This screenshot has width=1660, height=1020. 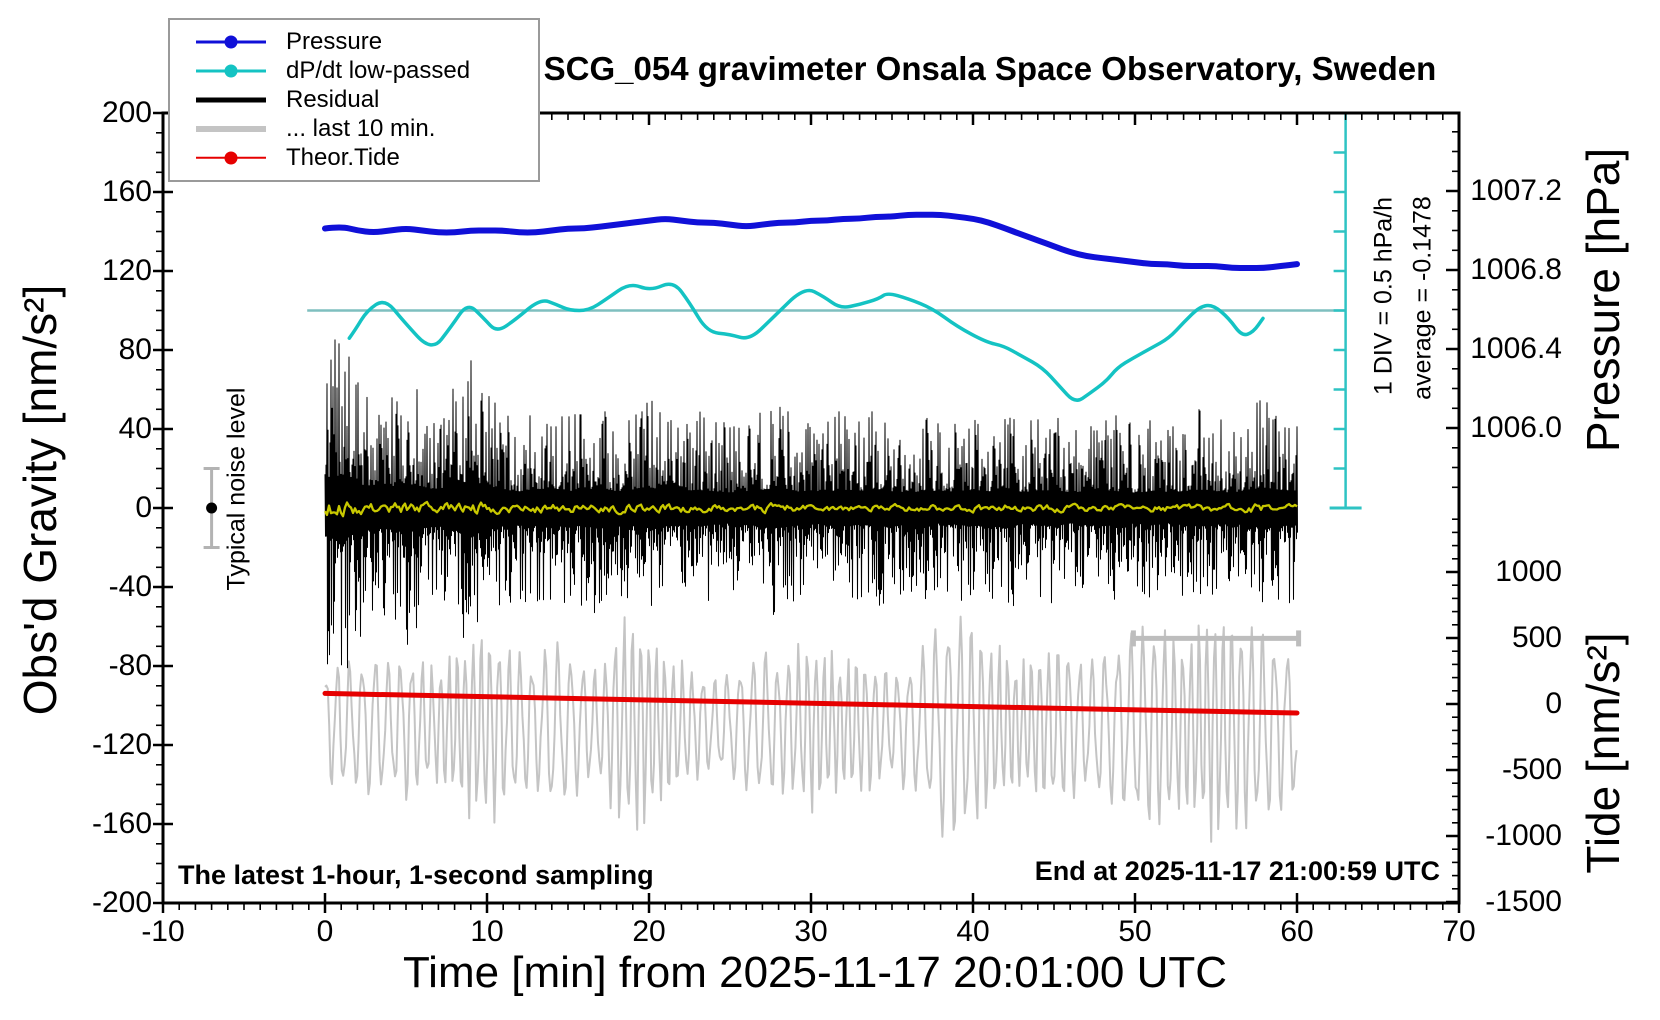 What do you see at coordinates (333, 99) in the screenshot?
I see `legend-label: Residual` at bounding box center [333, 99].